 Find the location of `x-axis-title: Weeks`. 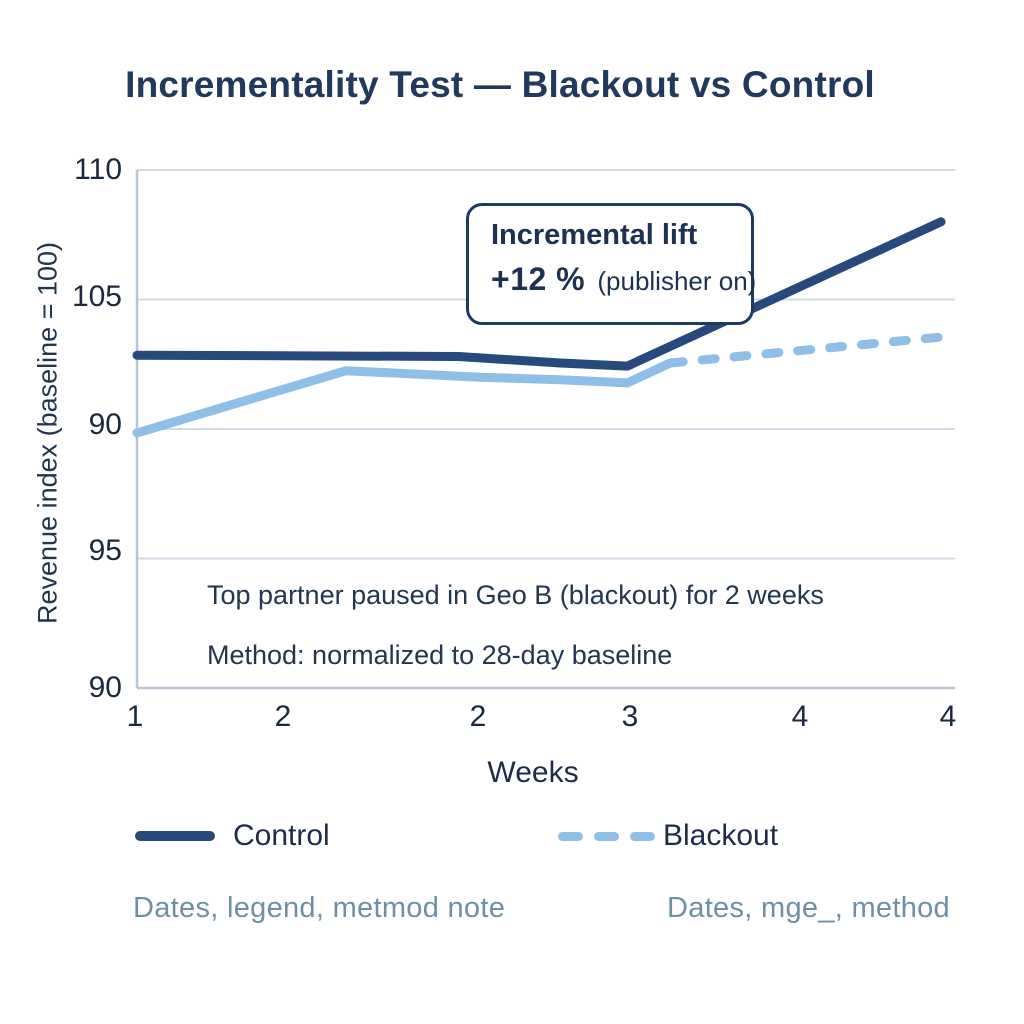

x-axis-title: Weeks is located at coordinates (533, 772).